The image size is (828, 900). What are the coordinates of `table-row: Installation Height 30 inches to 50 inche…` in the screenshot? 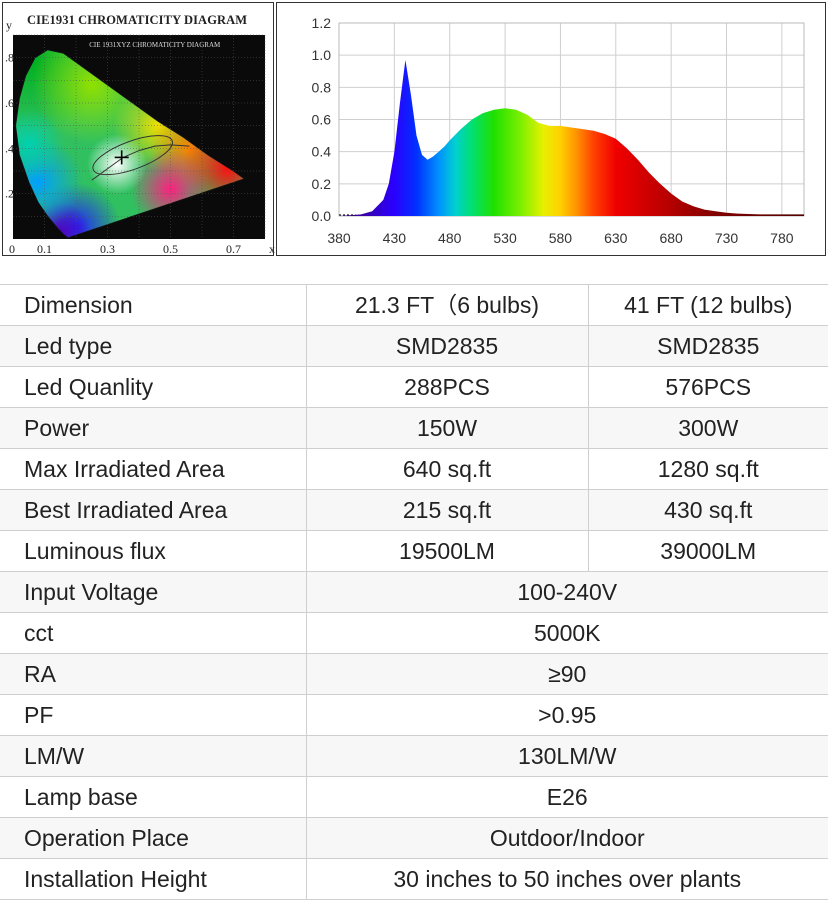 It's located at (414, 879).